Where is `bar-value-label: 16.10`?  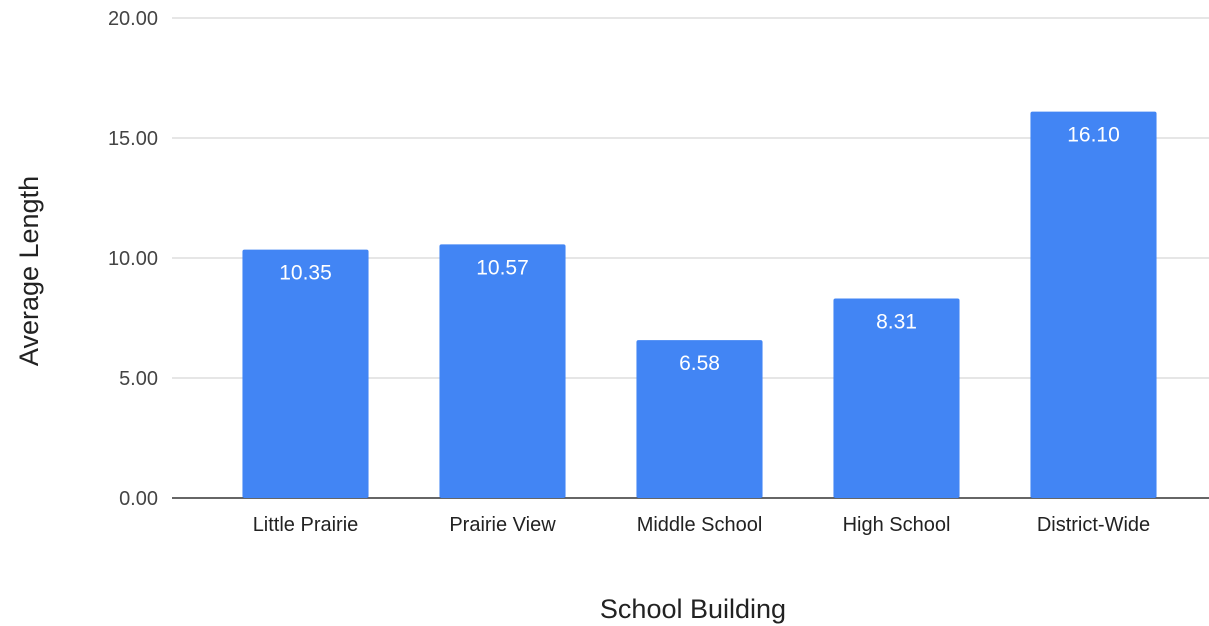
bar-value-label: 16.10 is located at coordinates (1093, 135).